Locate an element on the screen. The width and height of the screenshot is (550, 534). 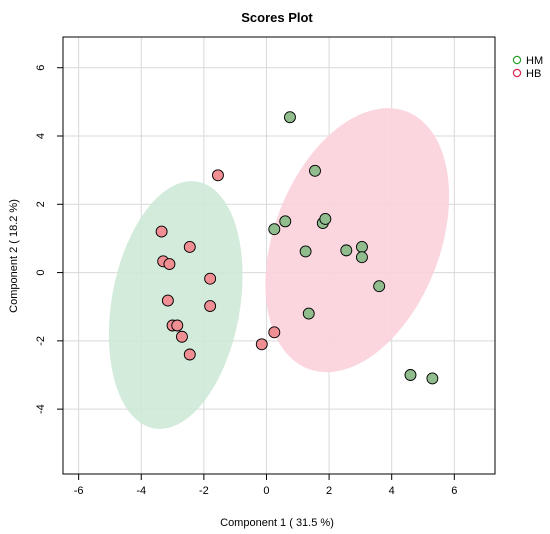
x-tick-label: 6 is located at coordinates (454, 491).